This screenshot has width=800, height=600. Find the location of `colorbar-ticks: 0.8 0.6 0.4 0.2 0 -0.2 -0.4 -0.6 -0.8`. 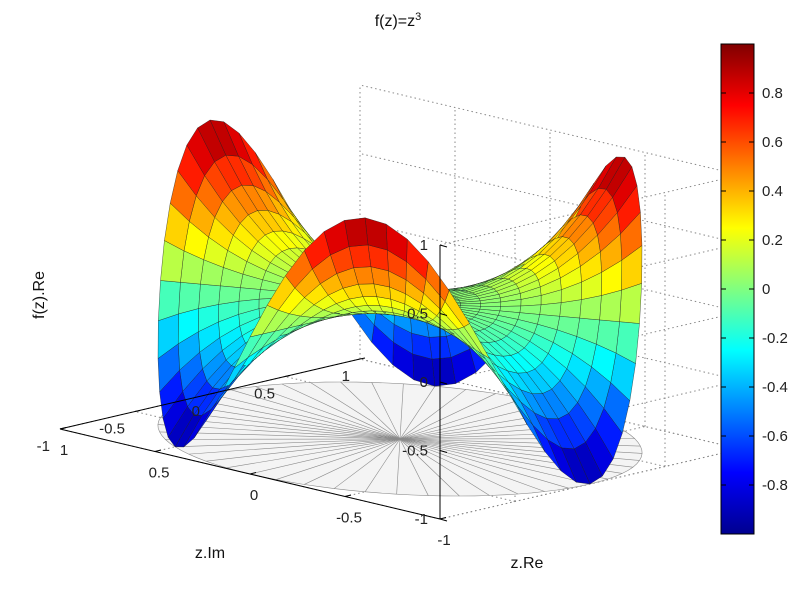

colorbar-ticks: 0.8 0.6 0.4 0.2 0 -0.2 -0.4 -0.6 -0.8 is located at coordinates (754, 289).